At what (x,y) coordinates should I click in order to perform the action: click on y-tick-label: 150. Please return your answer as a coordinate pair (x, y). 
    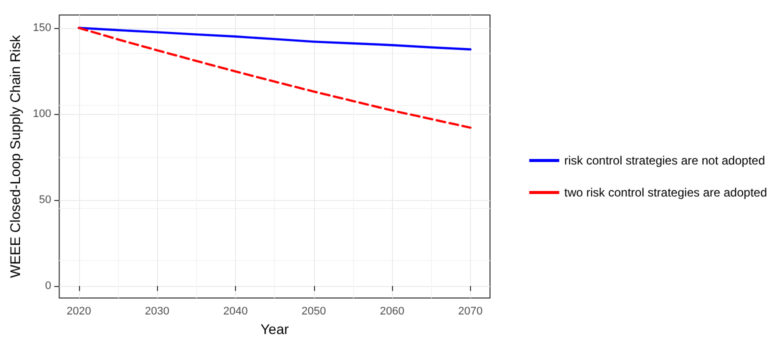
    Looking at the image, I should click on (42, 28).